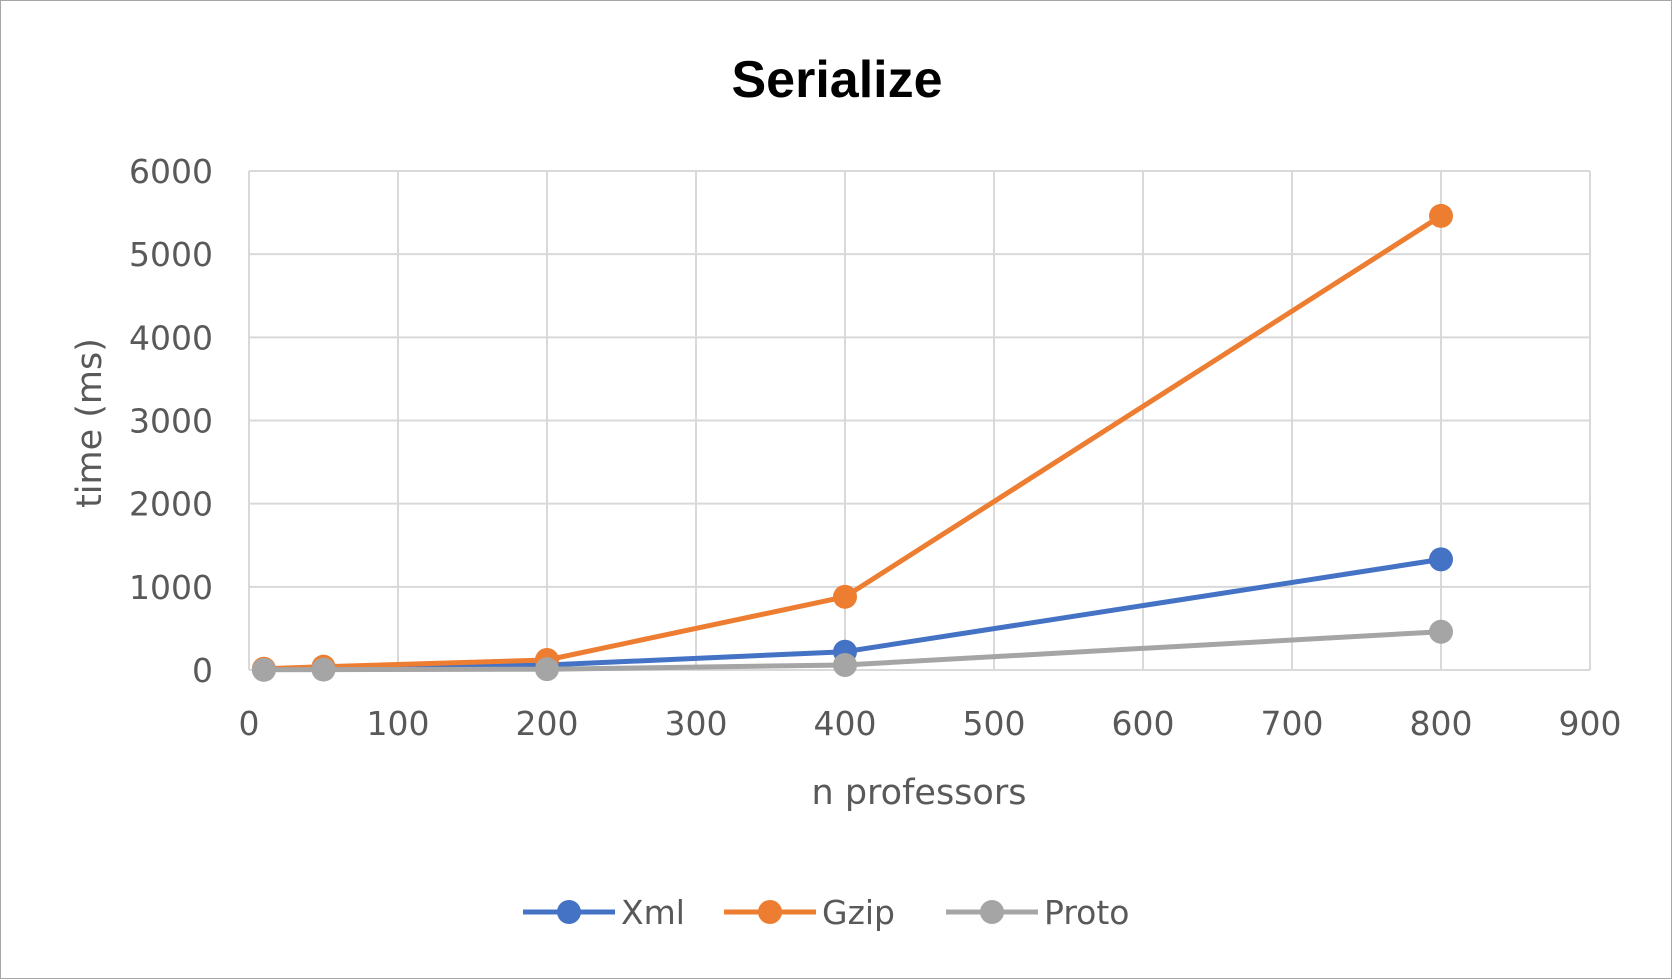  I want to click on legend-item-proto: Proto, so click(1037, 912).